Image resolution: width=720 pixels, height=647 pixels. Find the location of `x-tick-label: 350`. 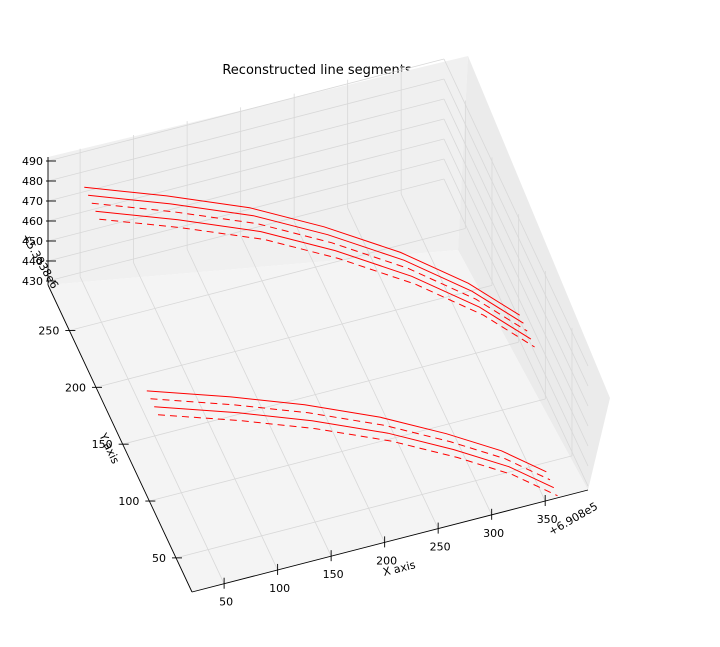

x-tick-label: 350 is located at coordinates (547, 519).